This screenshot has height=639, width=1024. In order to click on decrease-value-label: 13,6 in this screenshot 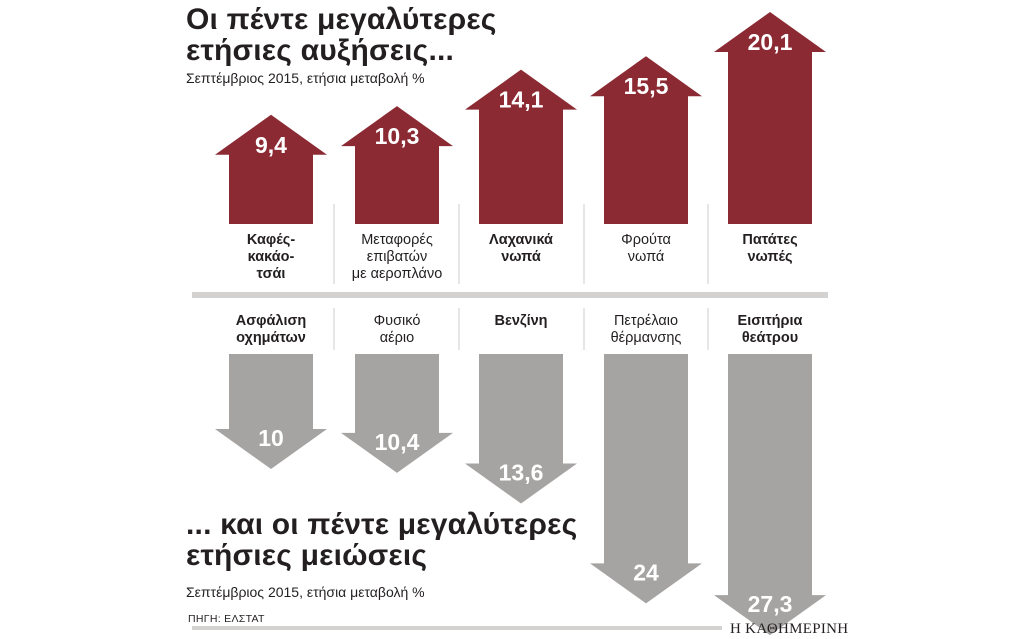, I will do `click(521, 473)`.